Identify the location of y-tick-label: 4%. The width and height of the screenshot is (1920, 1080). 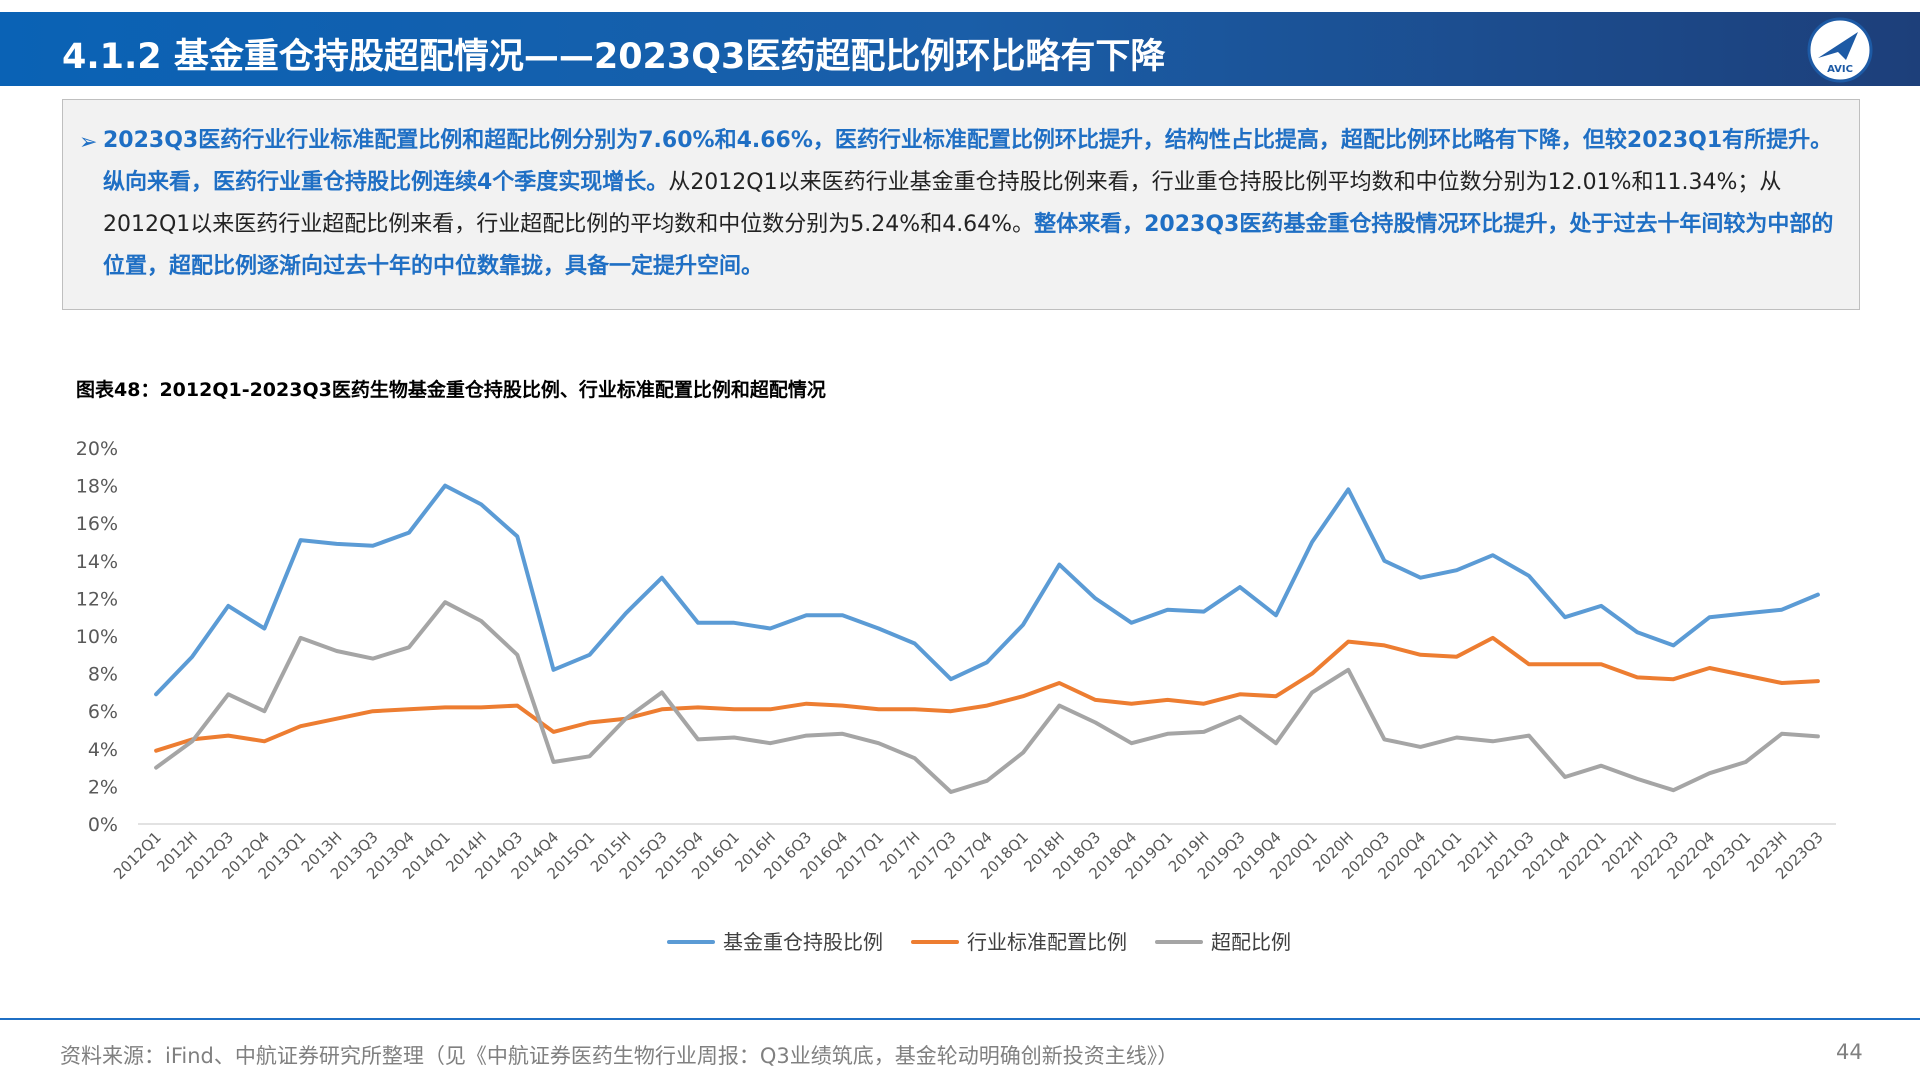
(103, 750).